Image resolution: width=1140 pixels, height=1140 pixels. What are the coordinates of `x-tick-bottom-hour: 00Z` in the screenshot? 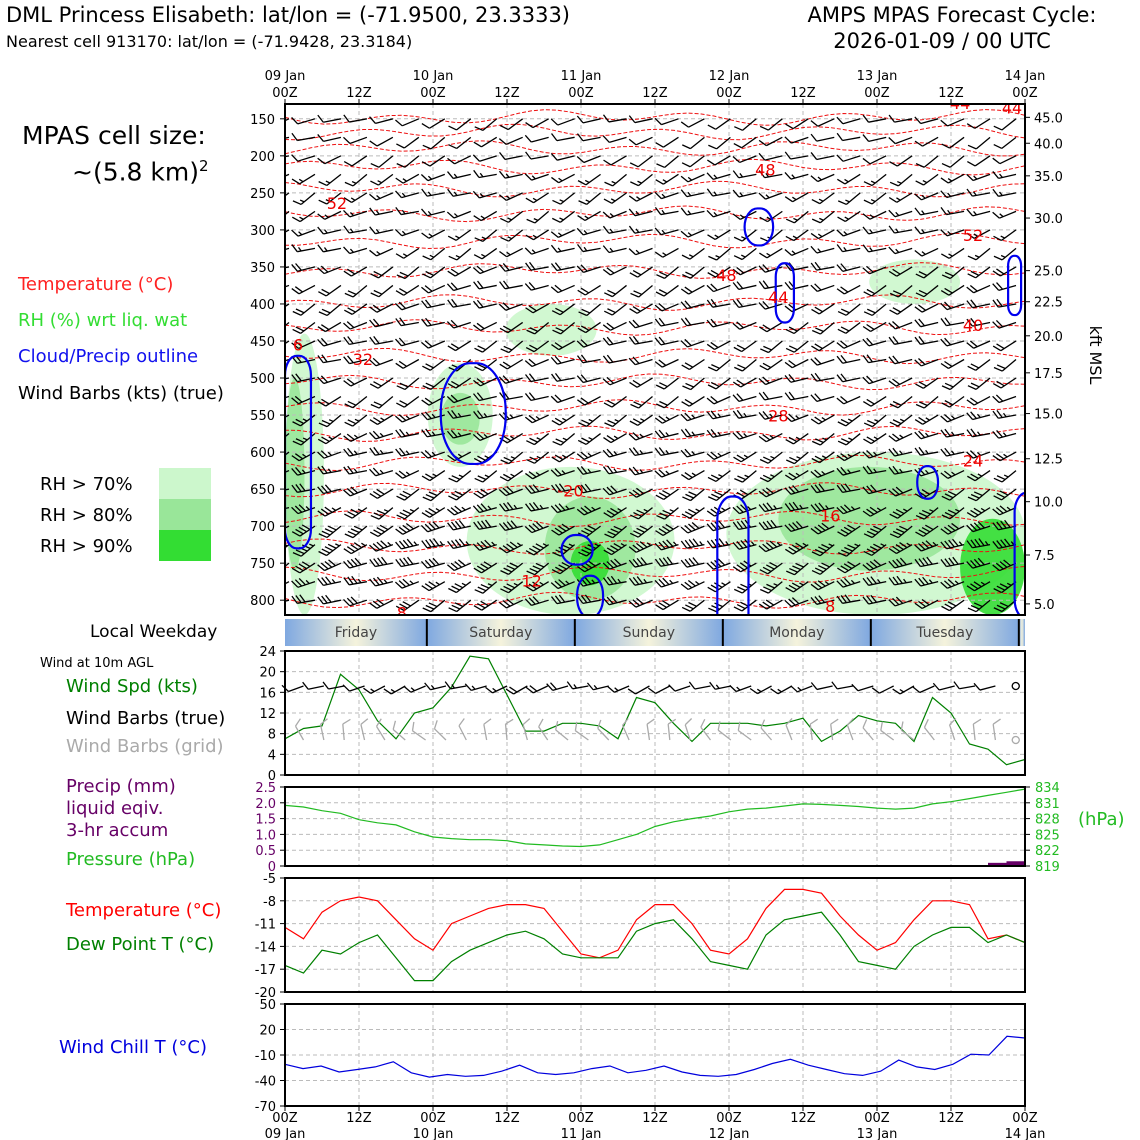 It's located at (433, 1118).